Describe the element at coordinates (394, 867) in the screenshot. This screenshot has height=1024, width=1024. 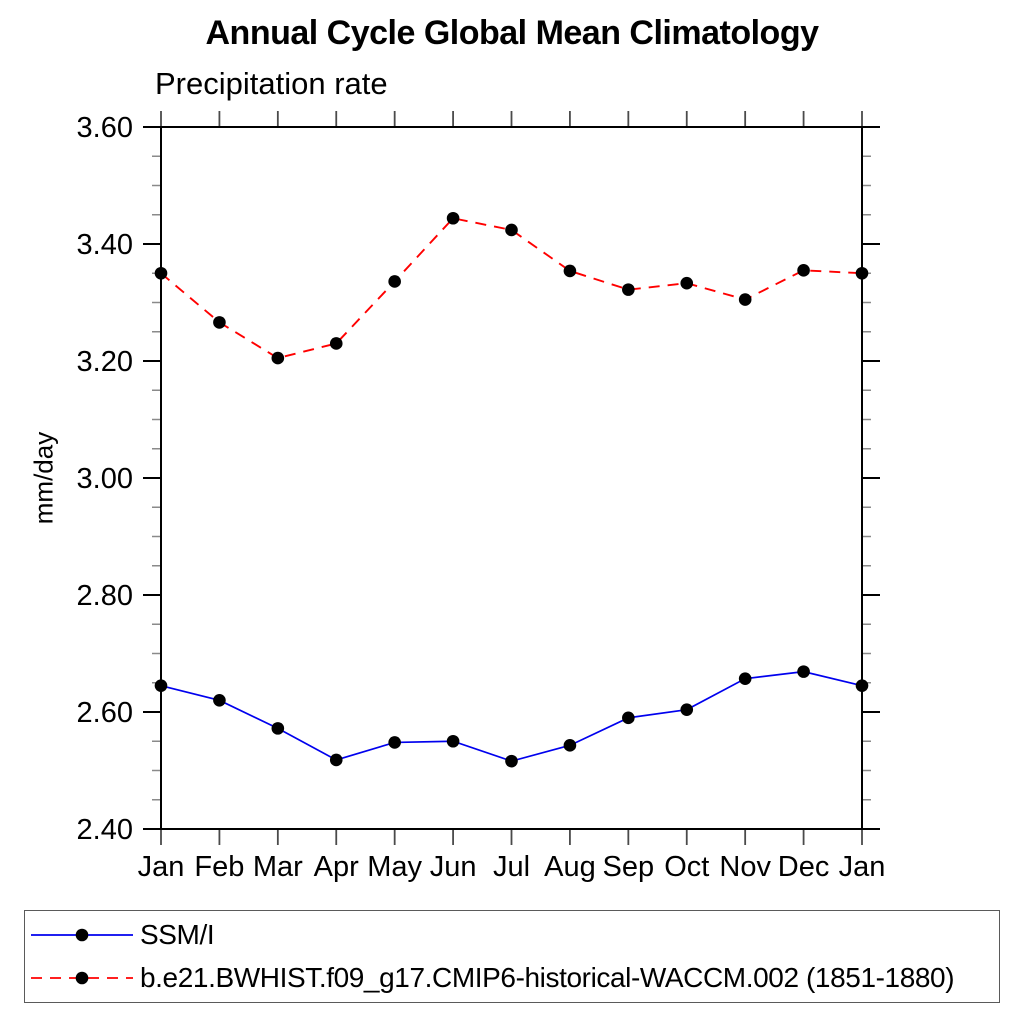
I see `month-label: May` at that location.